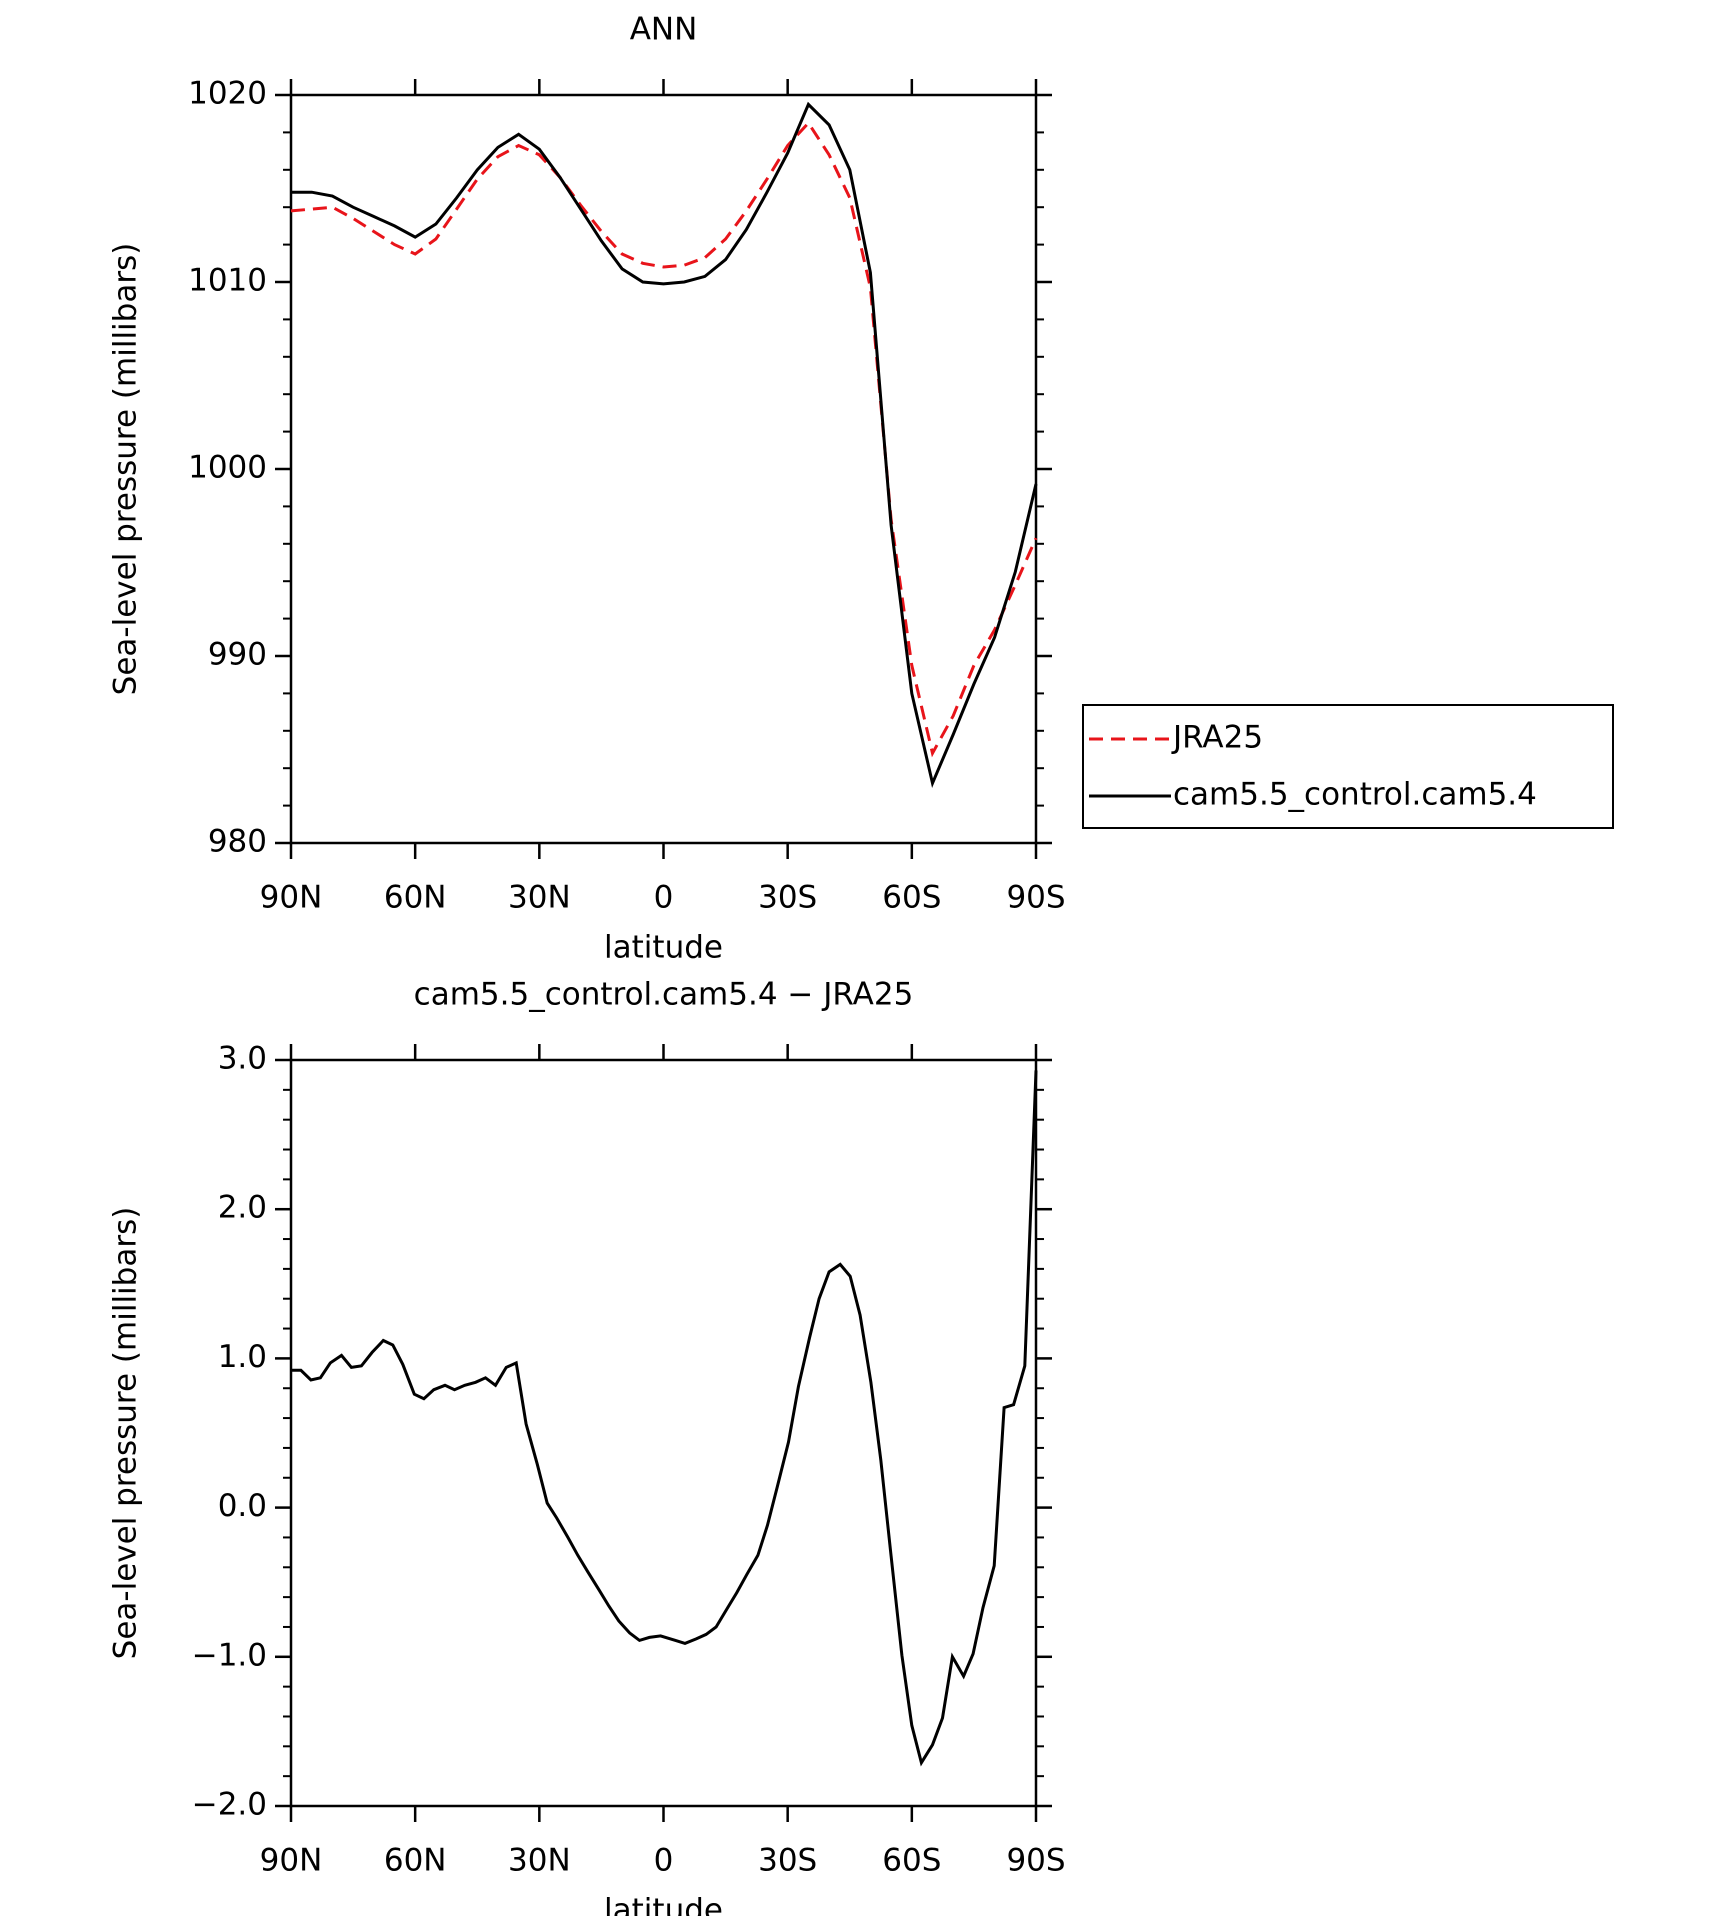  What do you see at coordinates (1348, 766) in the screenshot?
I see `legend-box` at bounding box center [1348, 766].